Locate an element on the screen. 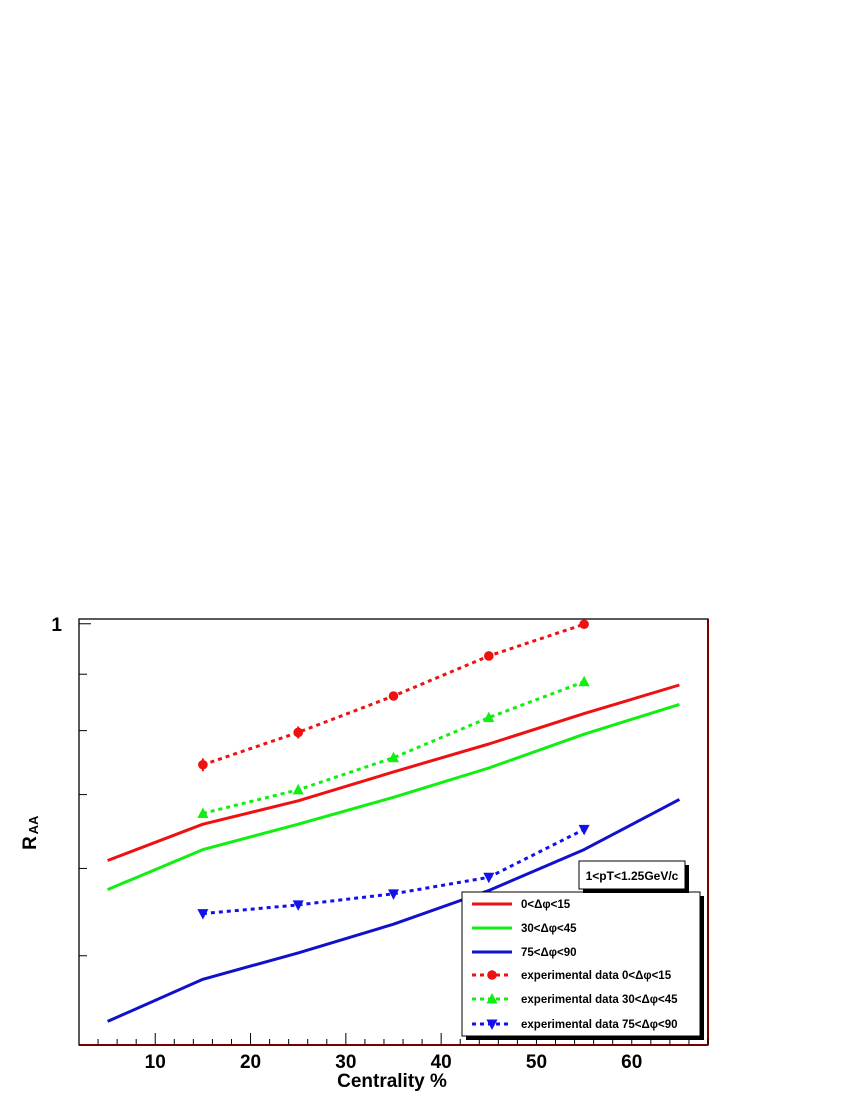 This screenshot has width=850, height=1100. x-tick-label: 60 is located at coordinates (631, 1062).